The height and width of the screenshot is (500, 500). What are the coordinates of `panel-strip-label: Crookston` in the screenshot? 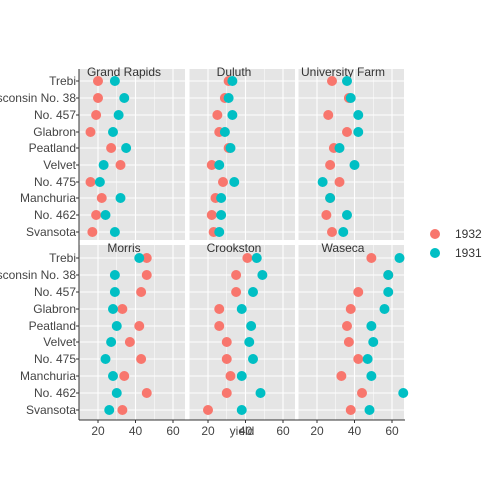 It's located at (234, 248).